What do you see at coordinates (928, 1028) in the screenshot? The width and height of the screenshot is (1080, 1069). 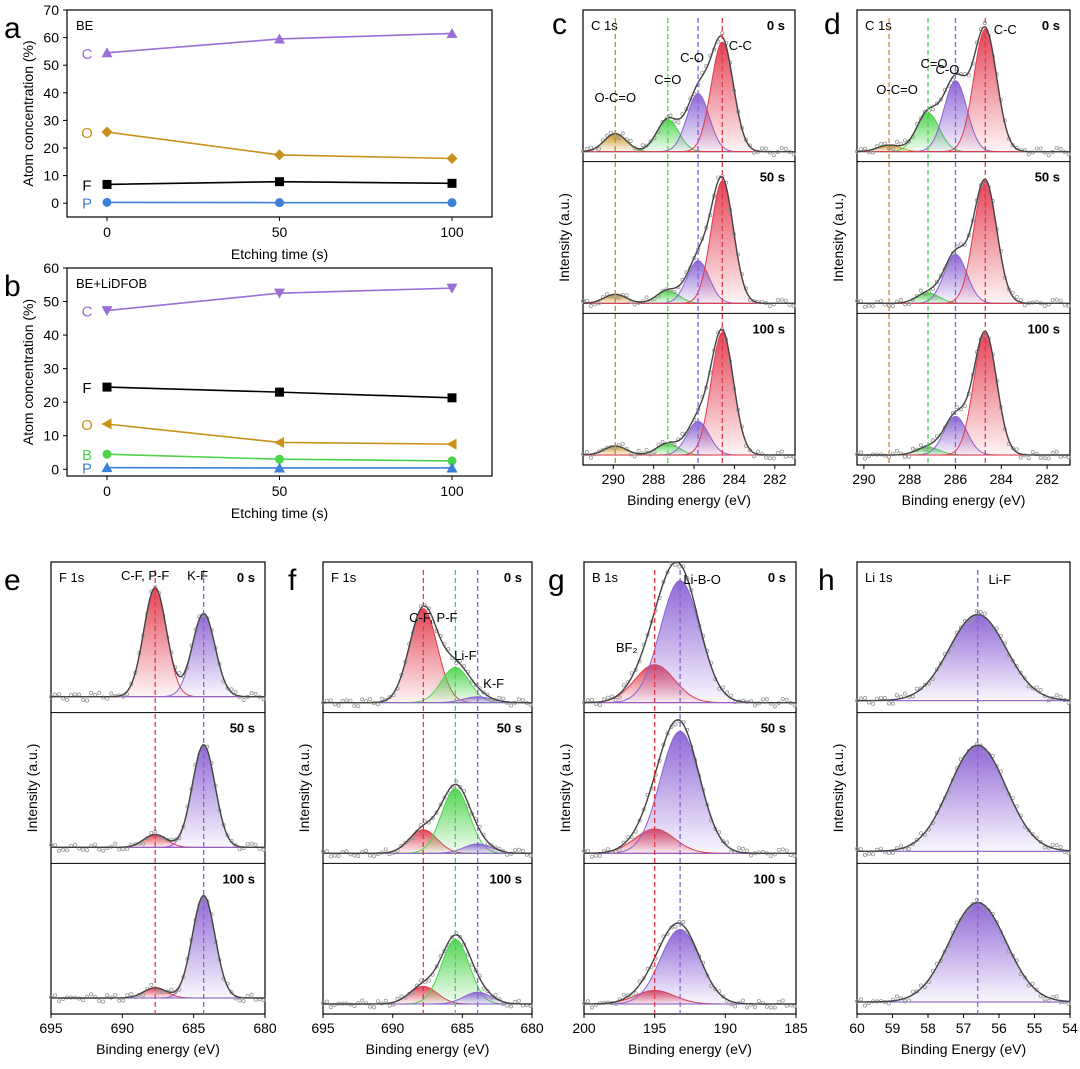 I see `x-tick-label: 58` at bounding box center [928, 1028].